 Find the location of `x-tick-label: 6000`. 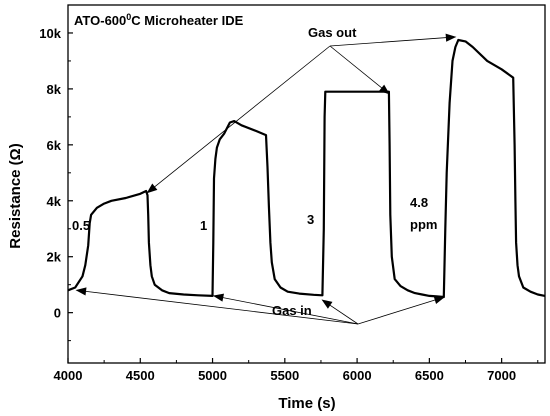

x-tick-label: 6000 is located at coordinates (357, 375).